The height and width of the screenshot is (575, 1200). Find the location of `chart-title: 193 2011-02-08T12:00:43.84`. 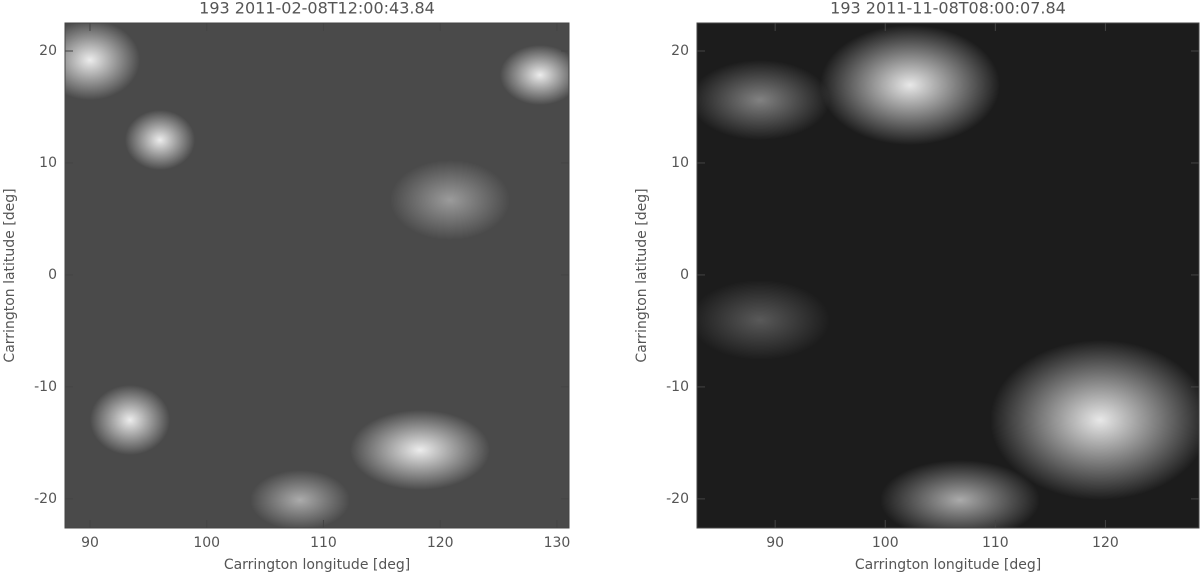

chart-title: 193 2011-02-08T12:00:43.84 is located at coordinates (317, 9).